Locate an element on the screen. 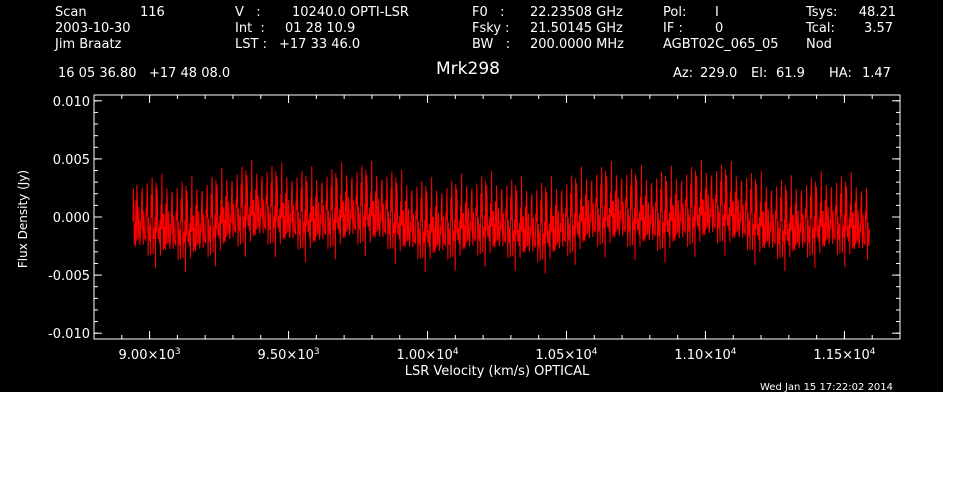 This screenshot has height=490, width=962. if-value: 0 is located at coordinates (719, 28).